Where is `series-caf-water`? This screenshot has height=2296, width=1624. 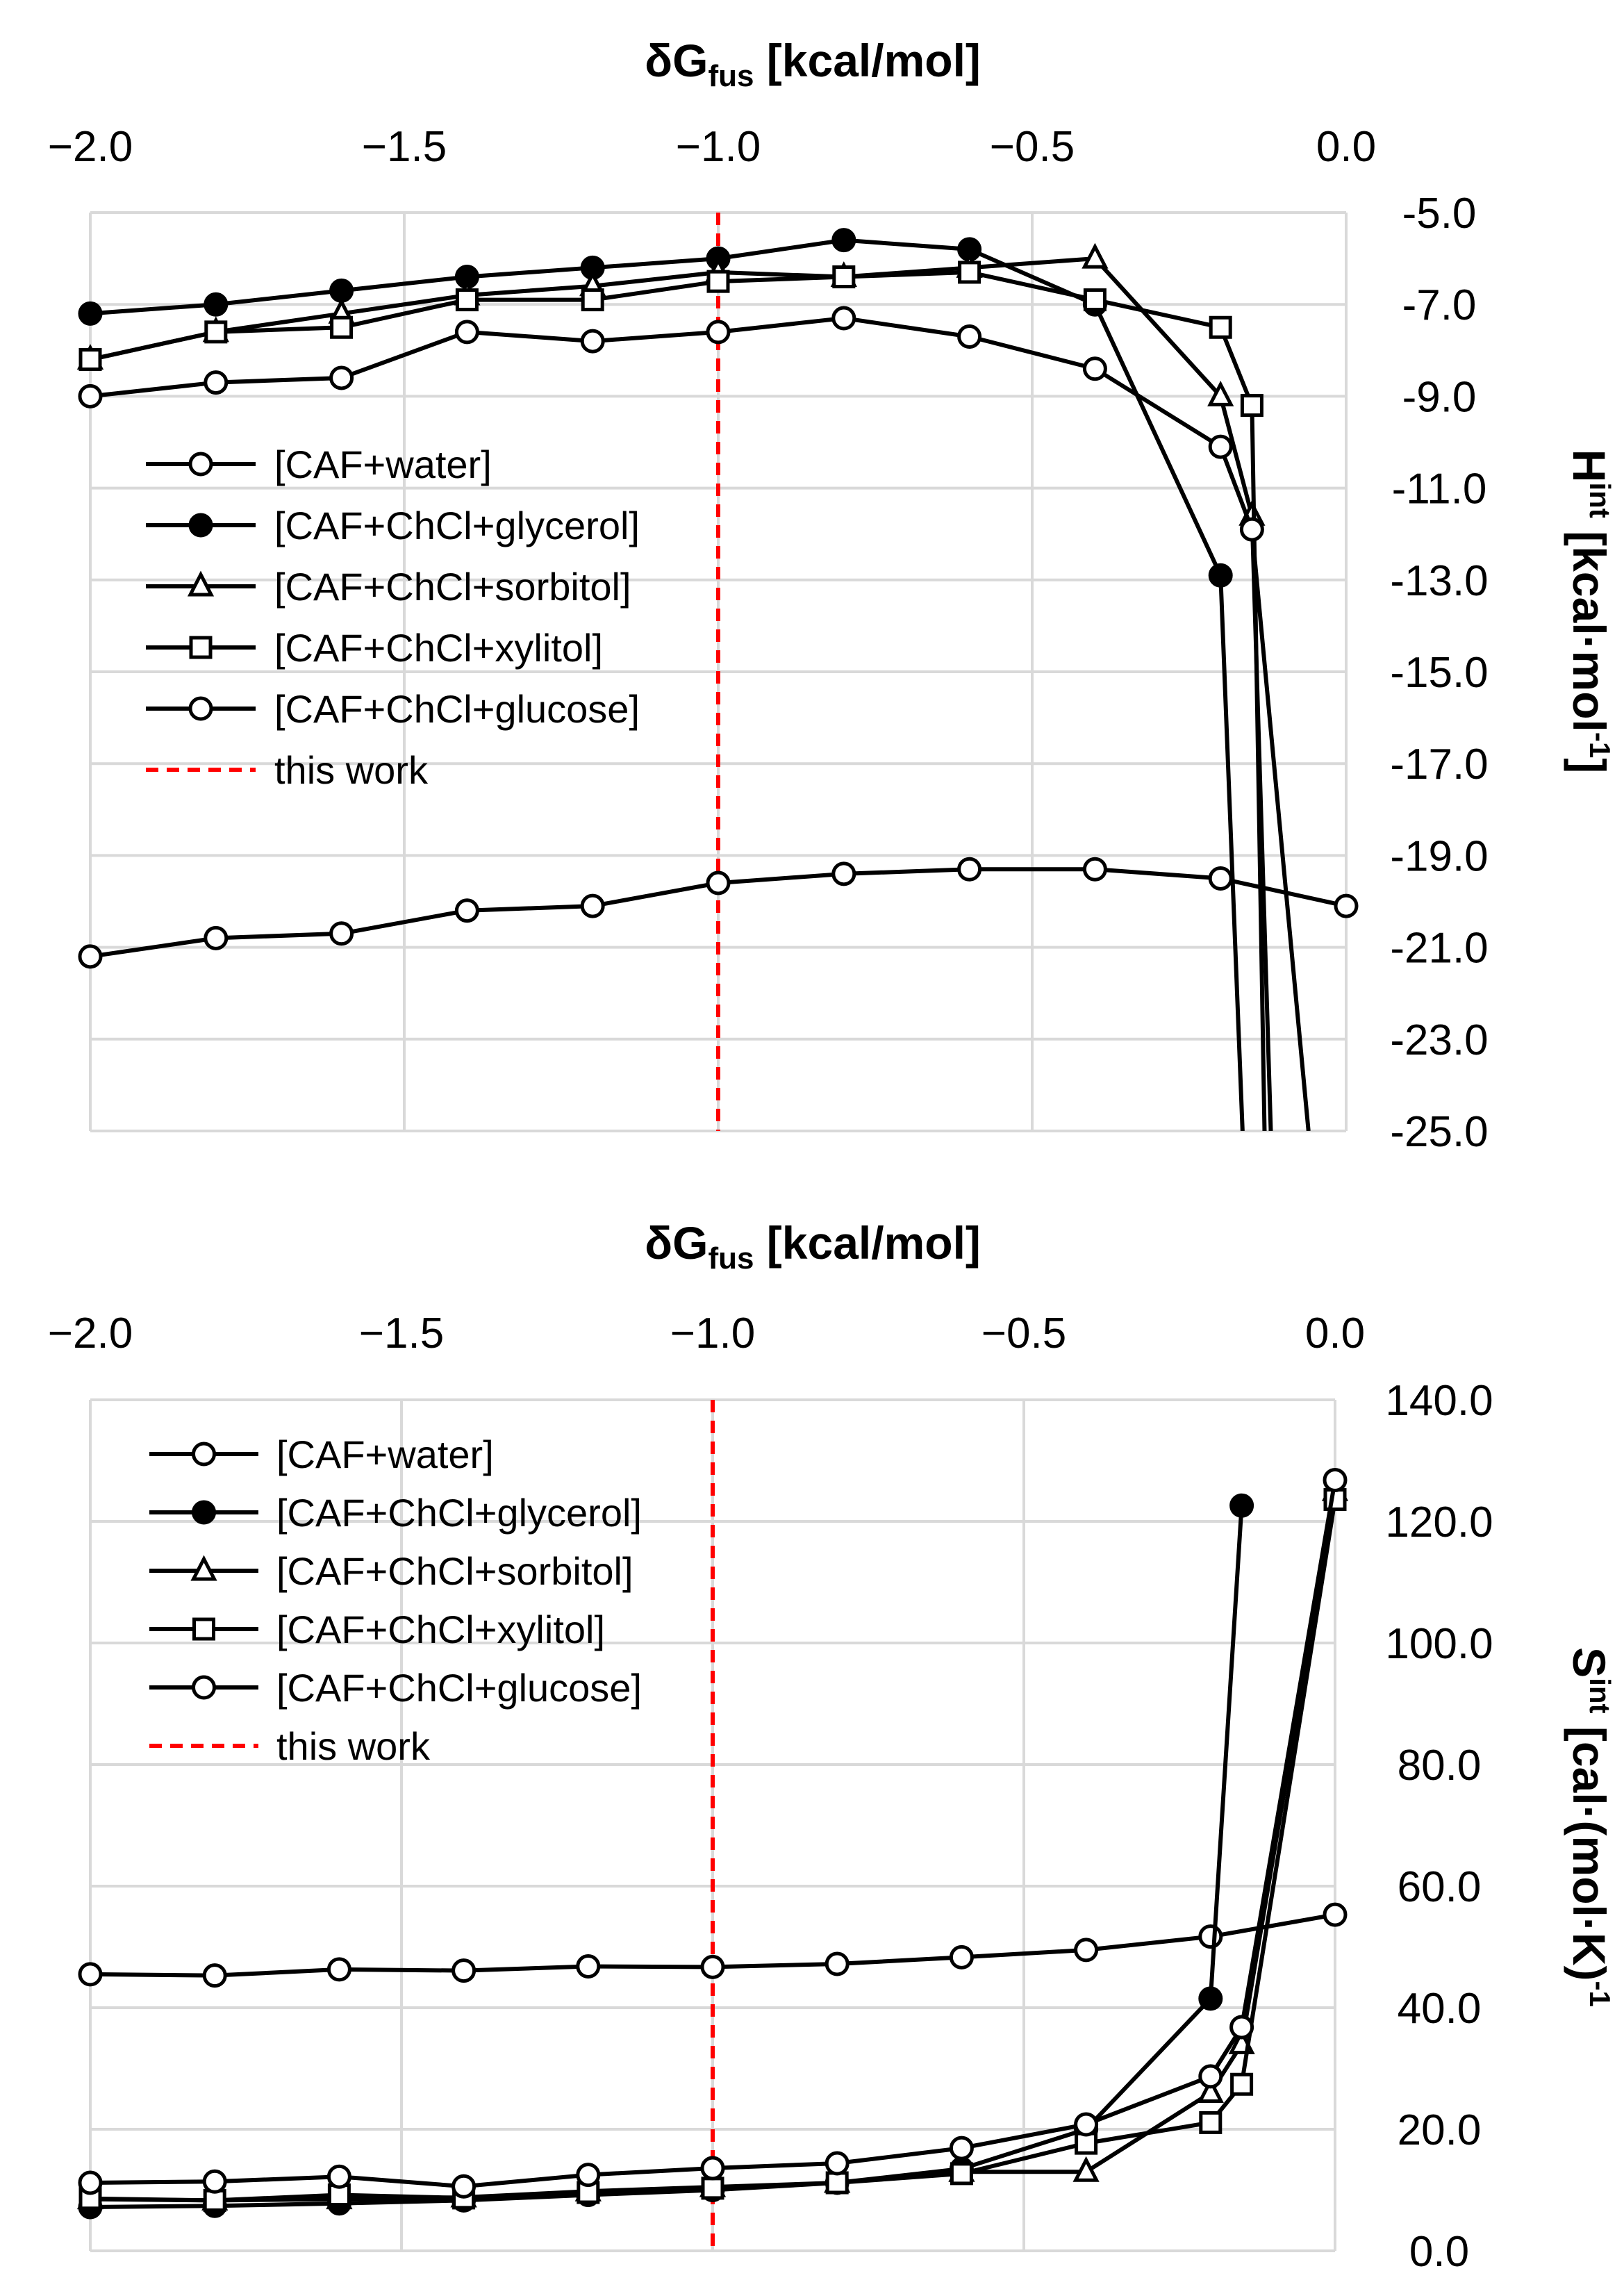
series-caf-water is located at coordinates (713, 1945).